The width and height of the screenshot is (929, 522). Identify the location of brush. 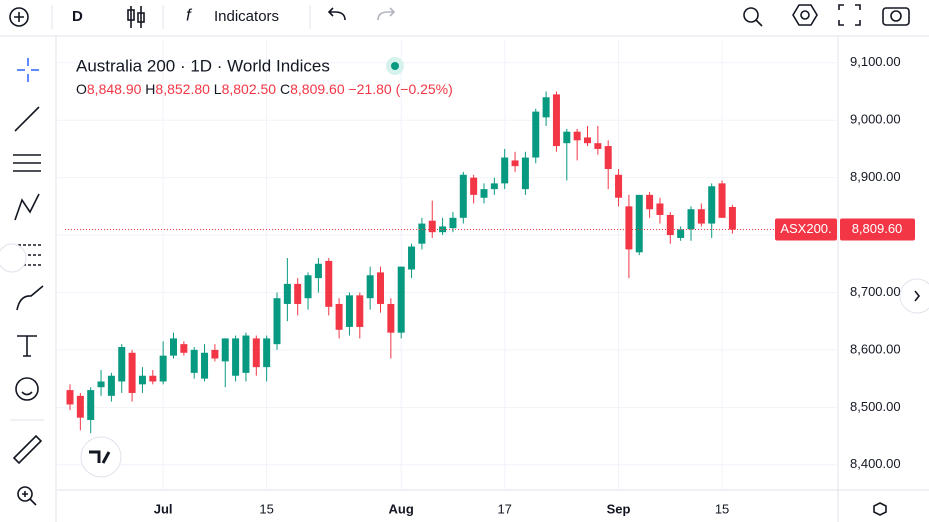
(30, 298).